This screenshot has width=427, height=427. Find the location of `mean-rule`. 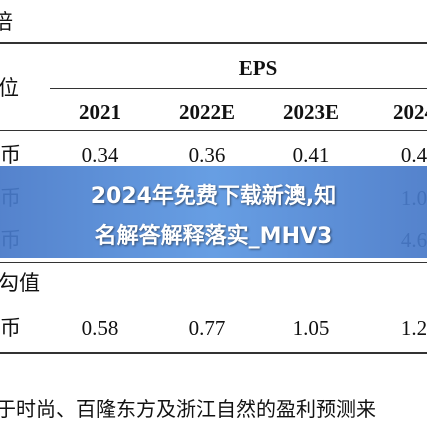

mean-rule is located at coordinates (213, 262).